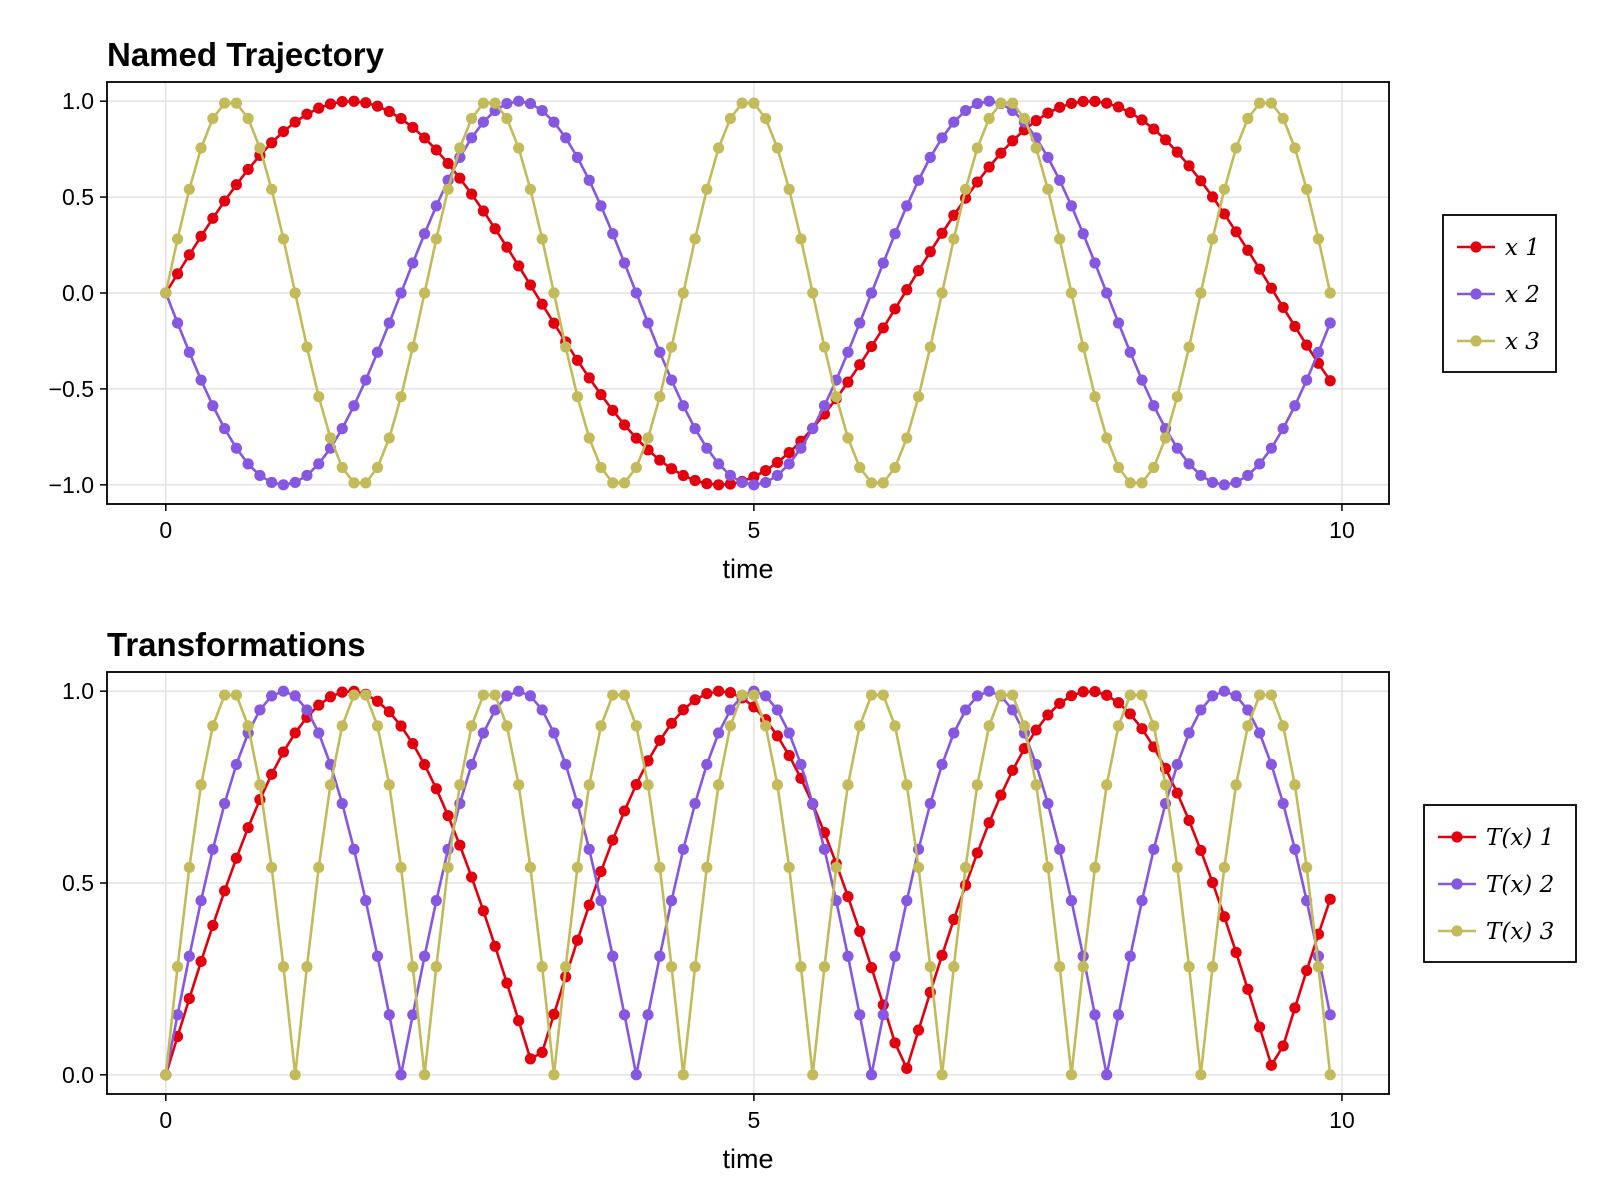 This screenshot has width=1600, height=1200. Describe the element at coordinates (1522, 342) in the screenshot. I see `legend-label: x 3` at that location.